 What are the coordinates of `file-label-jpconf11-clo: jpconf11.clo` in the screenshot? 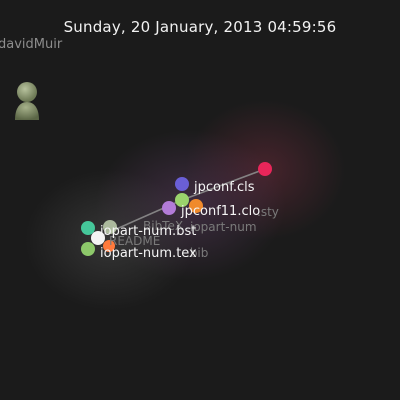 It's located at (221, 211).